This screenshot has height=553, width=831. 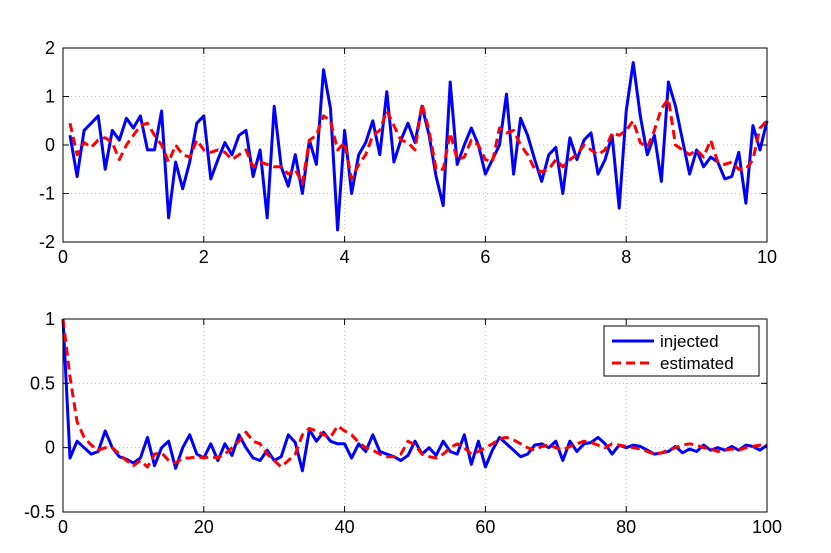 What do you see at coordinates (39, 512) in the screenshot?
I see `y-tick-label: -0.5` at bounding box center [39, 512].